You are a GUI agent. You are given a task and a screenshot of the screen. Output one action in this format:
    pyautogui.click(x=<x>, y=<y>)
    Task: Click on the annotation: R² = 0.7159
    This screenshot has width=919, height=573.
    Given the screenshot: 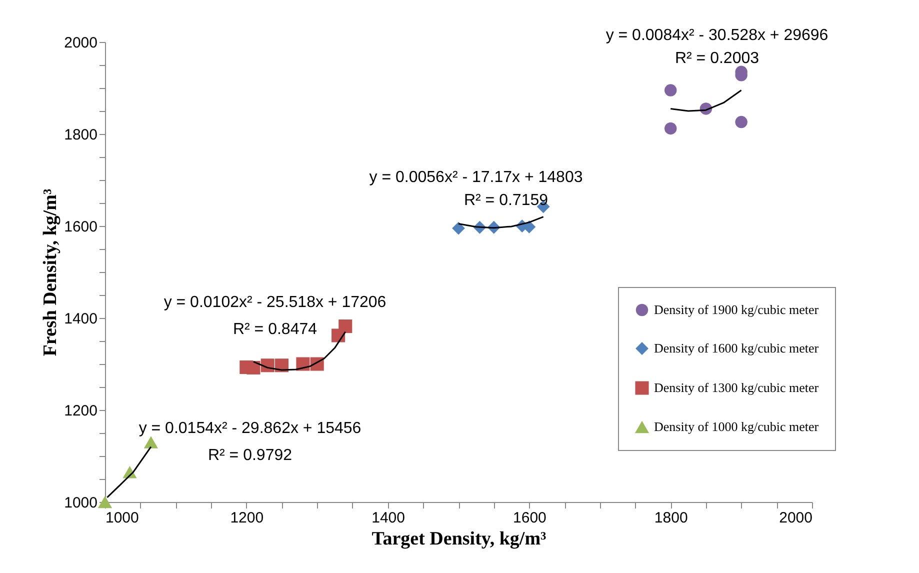 What is the action you would take?
    pyautogui.click(x=506, y=200)
    